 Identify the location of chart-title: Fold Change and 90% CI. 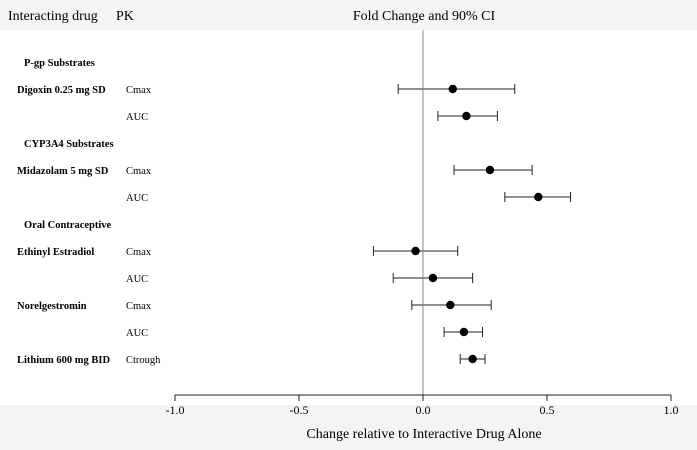
(424, 16).